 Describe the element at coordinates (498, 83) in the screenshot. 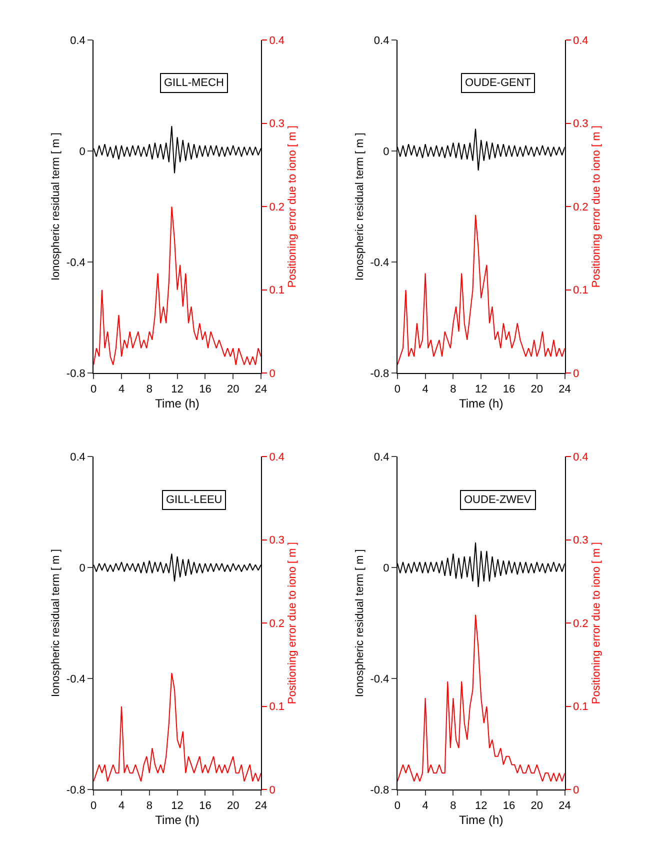

I see `annotation: OUDE-GENT` at that location.